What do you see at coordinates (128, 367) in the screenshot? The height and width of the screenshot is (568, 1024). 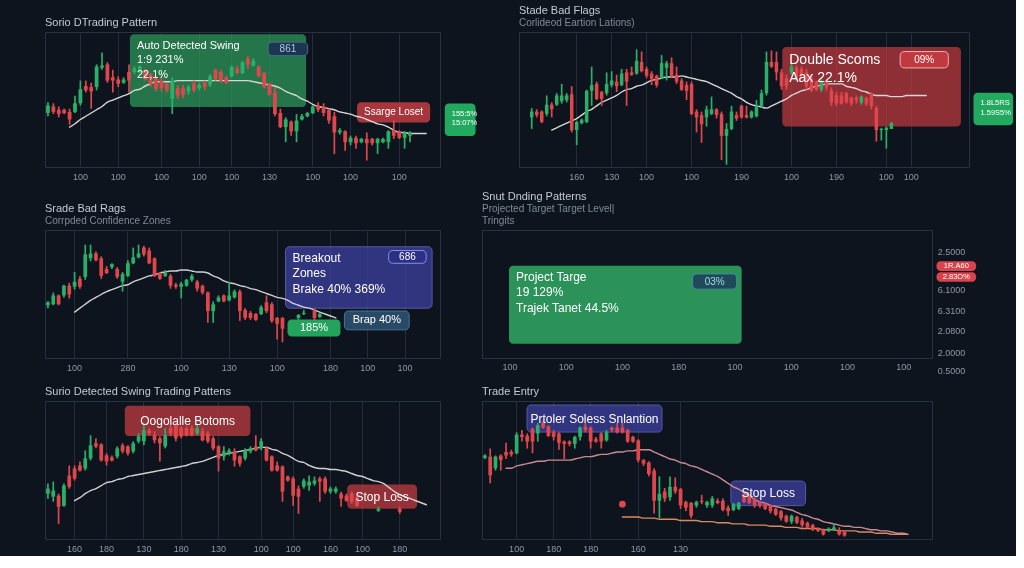 I see `x-tick-label: 280` at bounding box center [128, 367].